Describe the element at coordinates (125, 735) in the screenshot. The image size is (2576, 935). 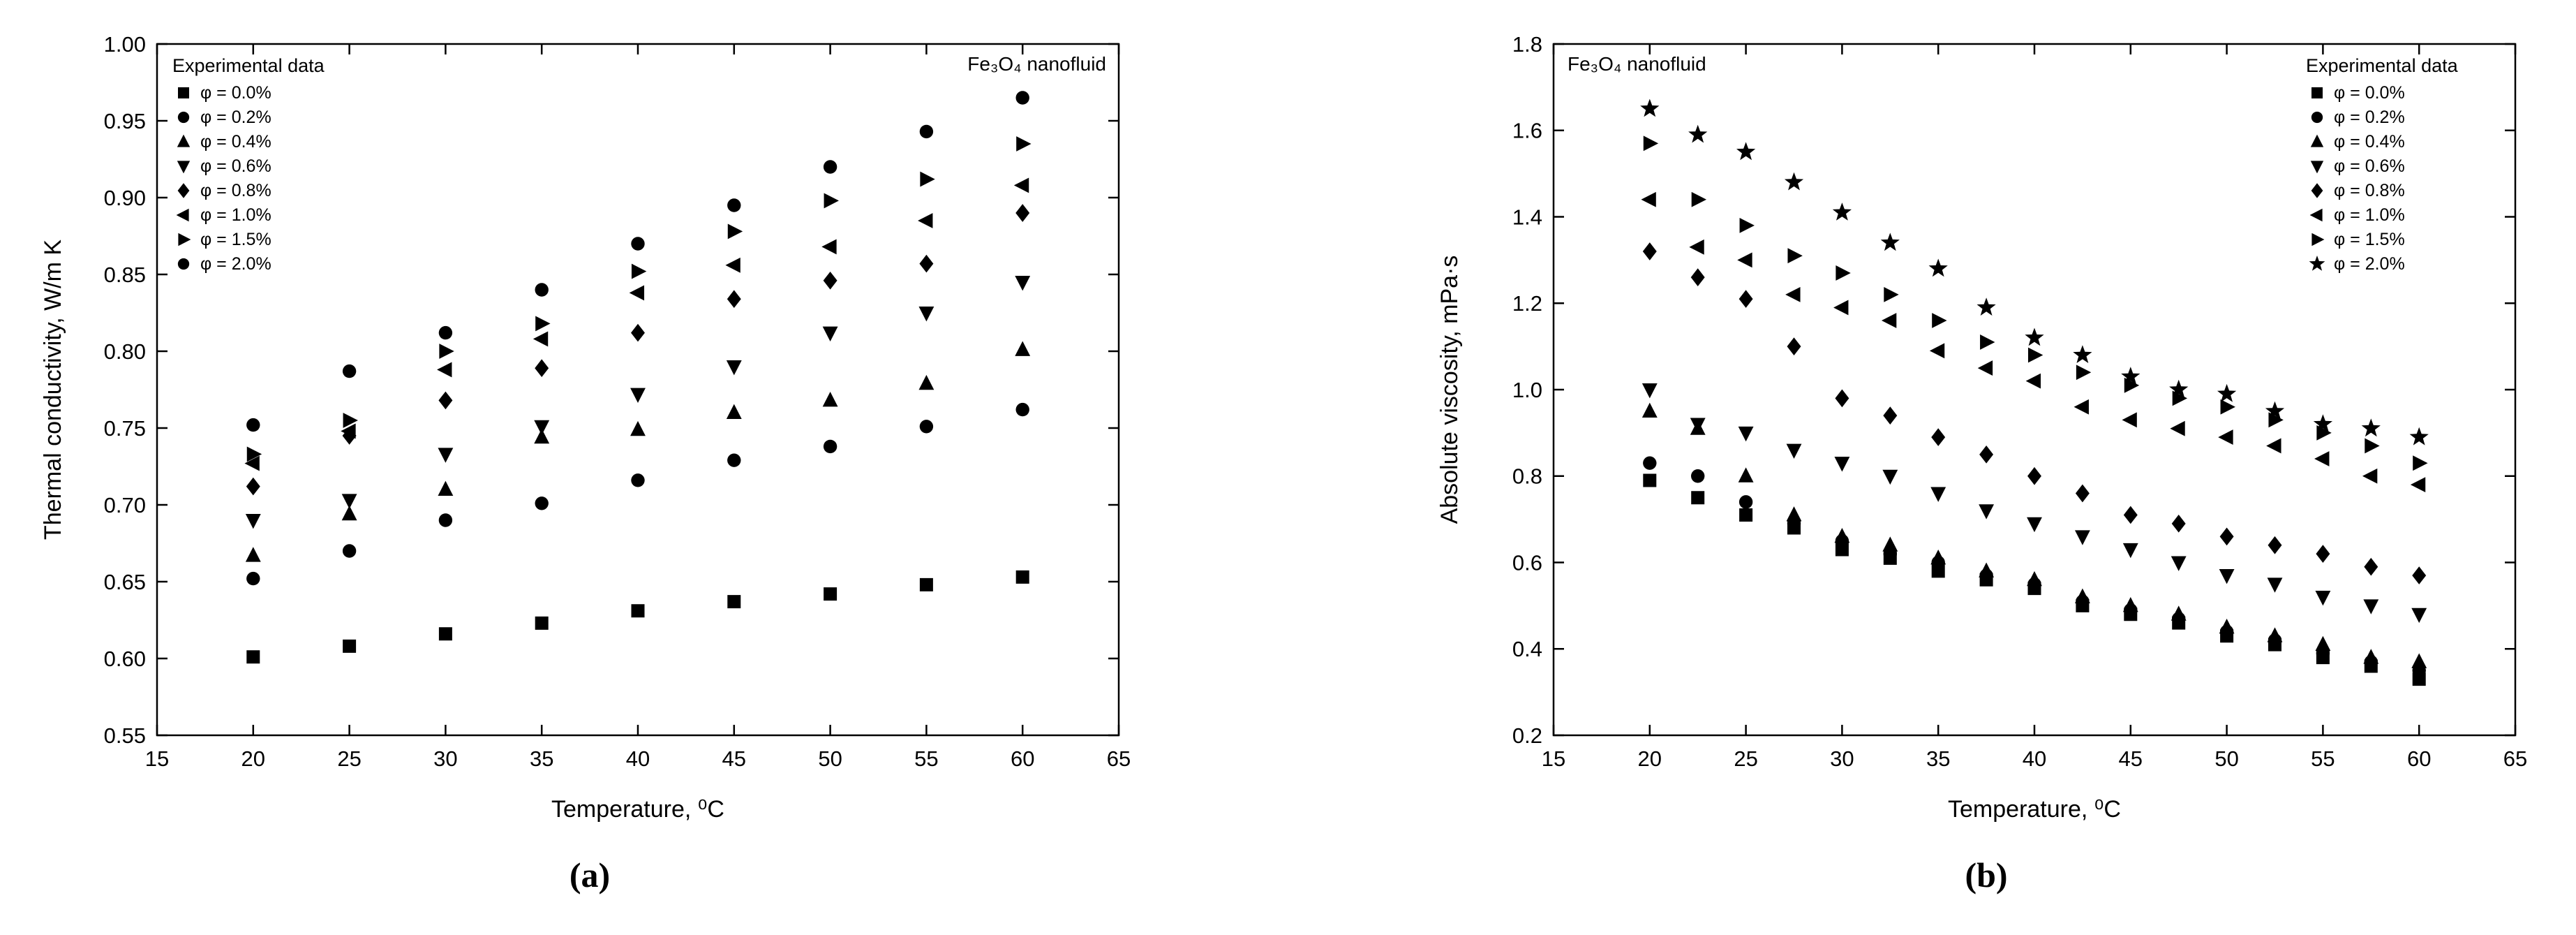
I see `y-tick-label: 0.55` at that location.